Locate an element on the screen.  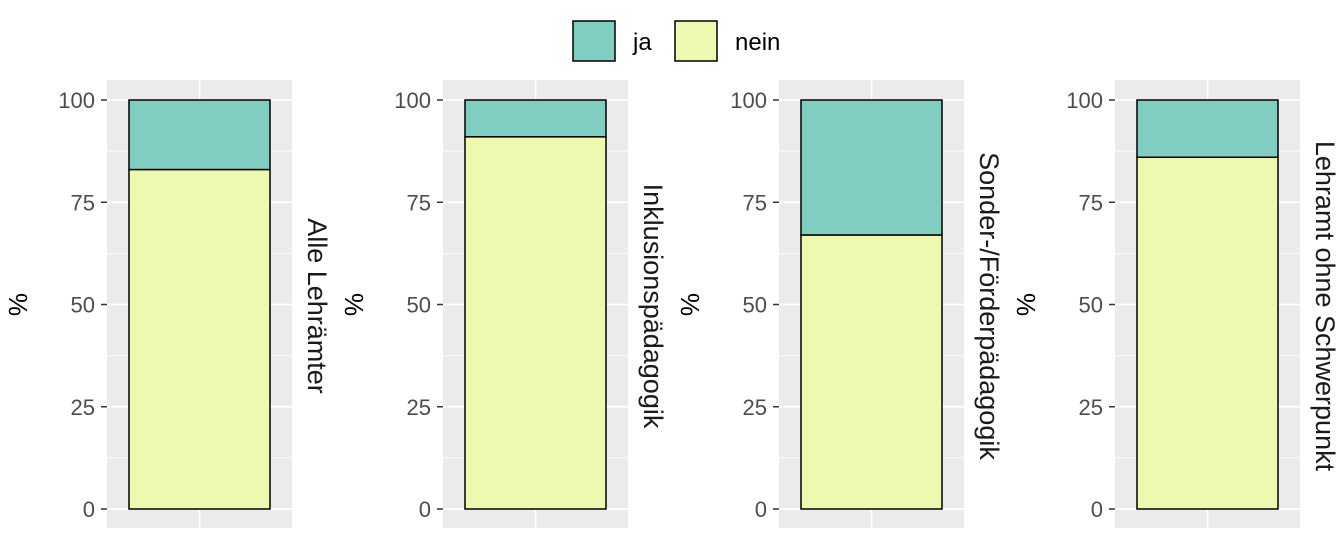
facet-label: Alle Lehrämter is located at coordinates (317, 306).